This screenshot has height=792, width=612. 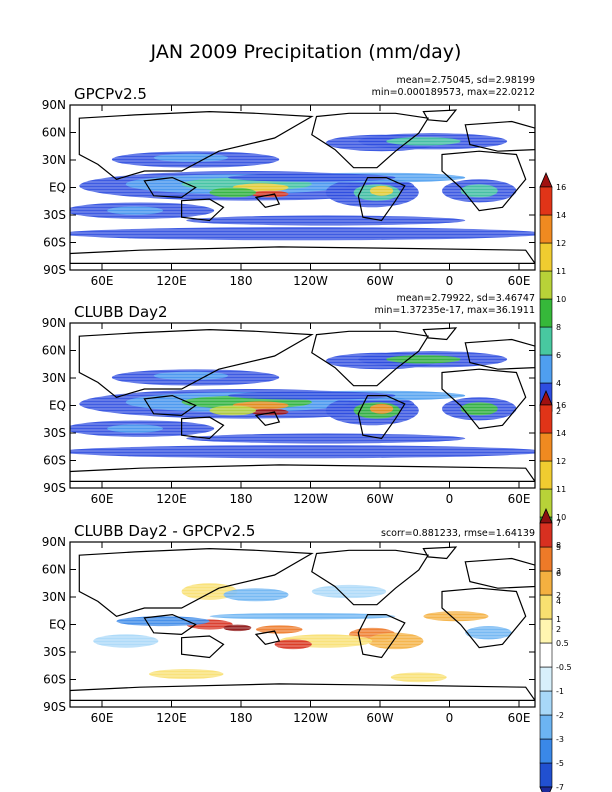 What do you see at coordinates (453, 92) in the screenshot?
I see `panel-stats: min=0.000189573, max=22.0212` at bounding box center [453, 92].